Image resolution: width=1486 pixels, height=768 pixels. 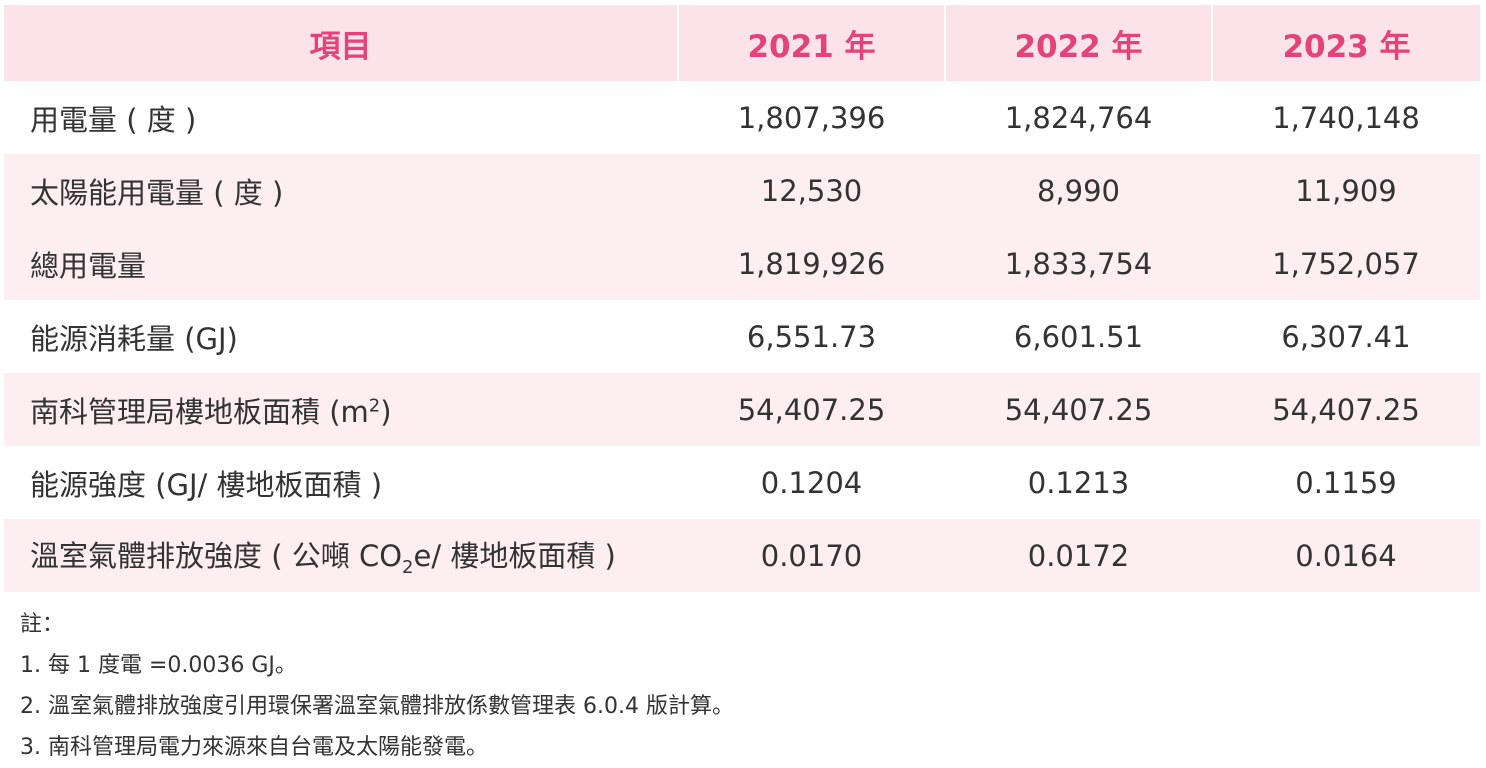 What do you see at coordinates (1078, 263) in the screenshot?
I see `cell-2022: 1,833,754` at bounding box center [1078, 263].